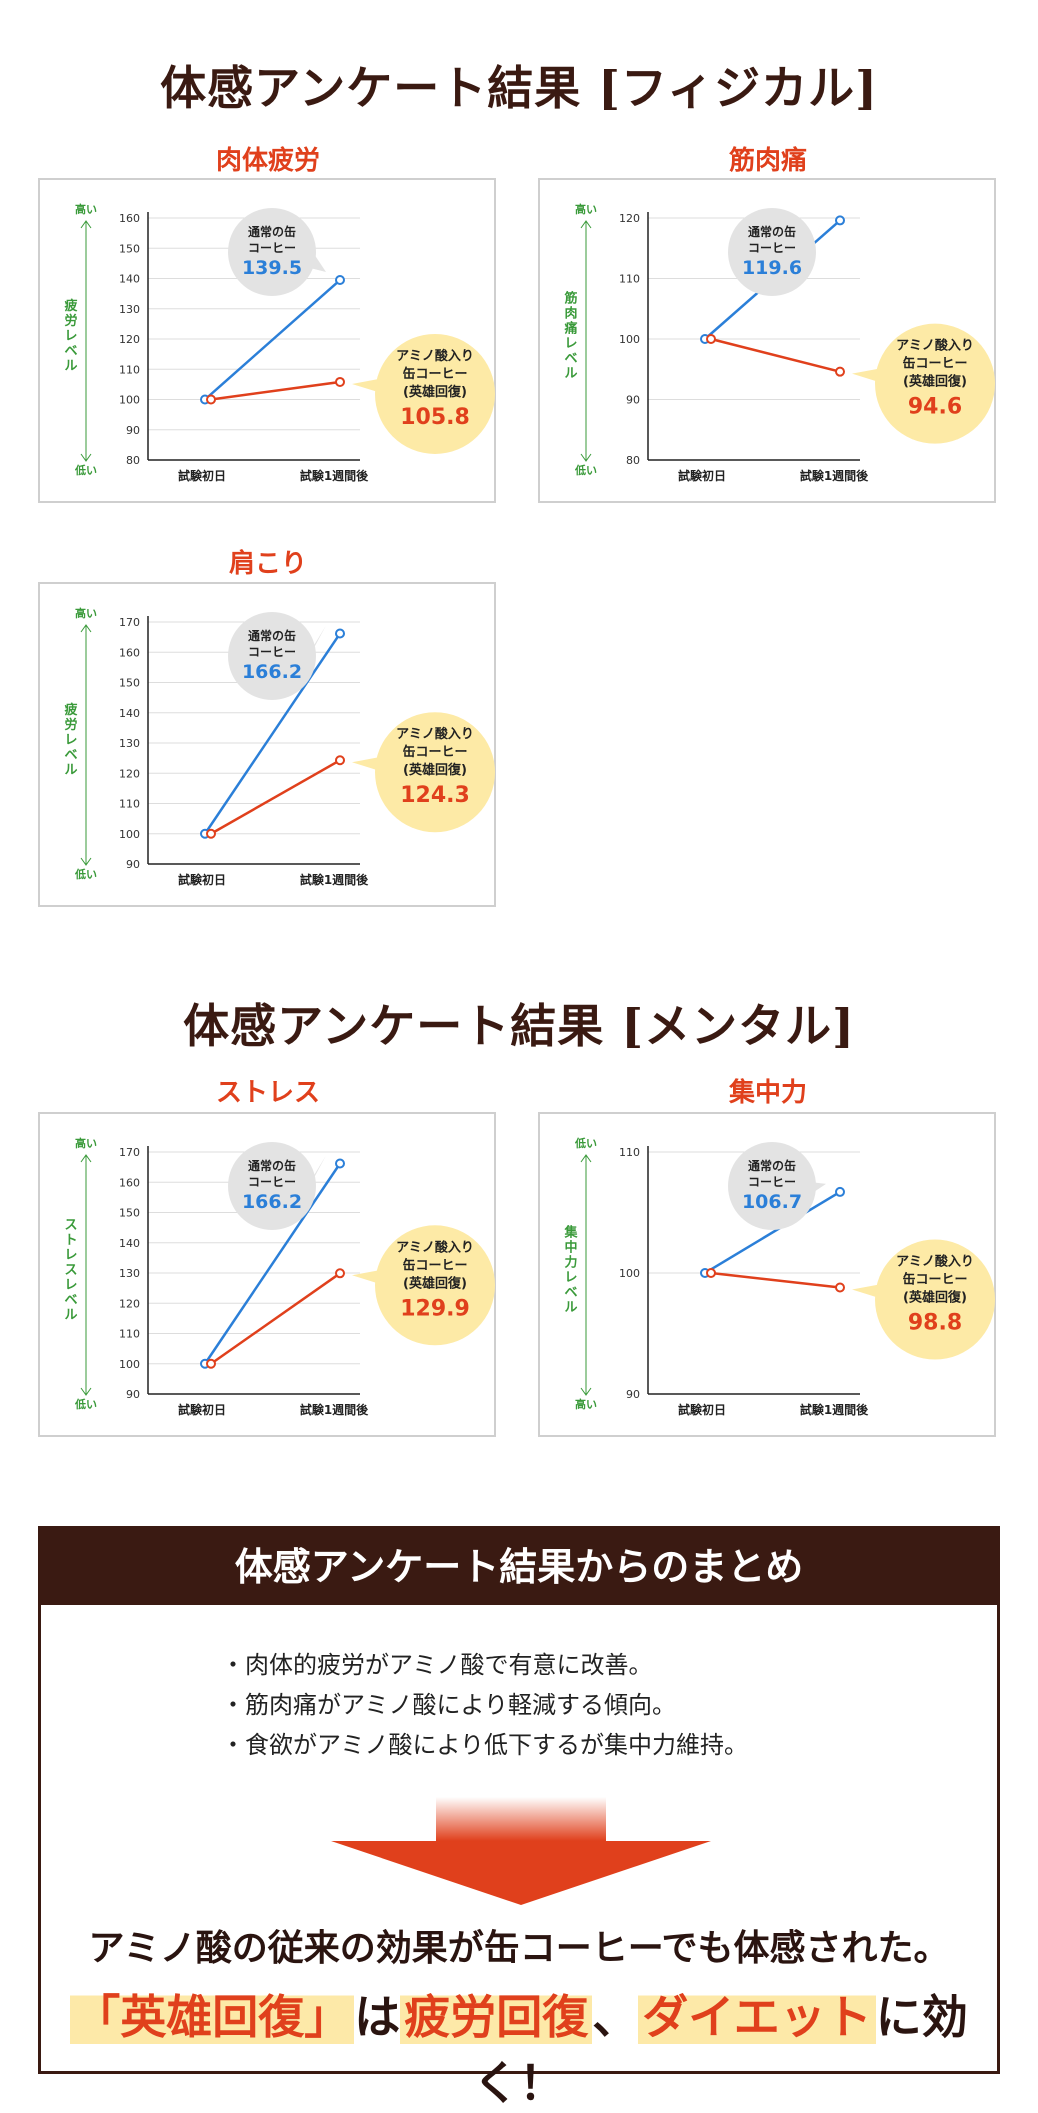 Image resolution: width=1038 pixels, height=2113 pixels. What do you see at coordinates (767, 161) in the screenshot?
I see `chart-title-muscle-pain: 筋肉痛` at bounding box center [767, 161].